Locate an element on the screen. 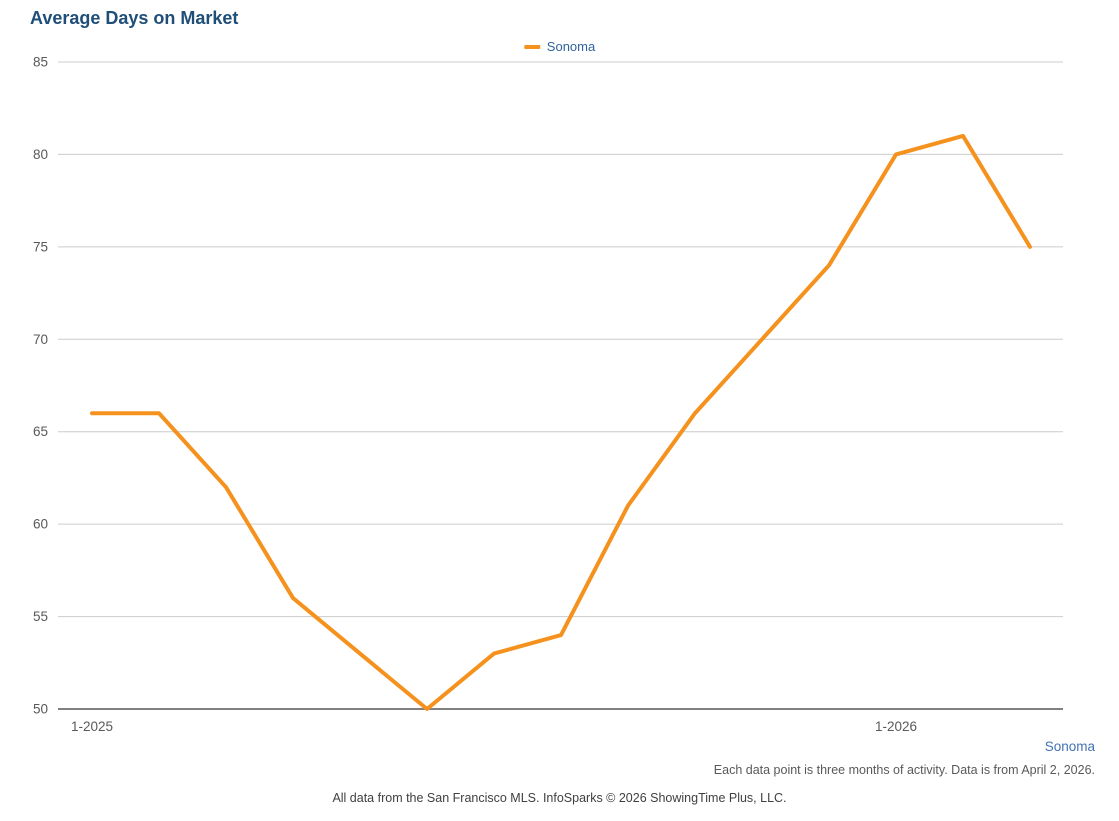 This screenshot has height=821, width=1119. y-tick-label: 85 is located at coordinates (40, 62).